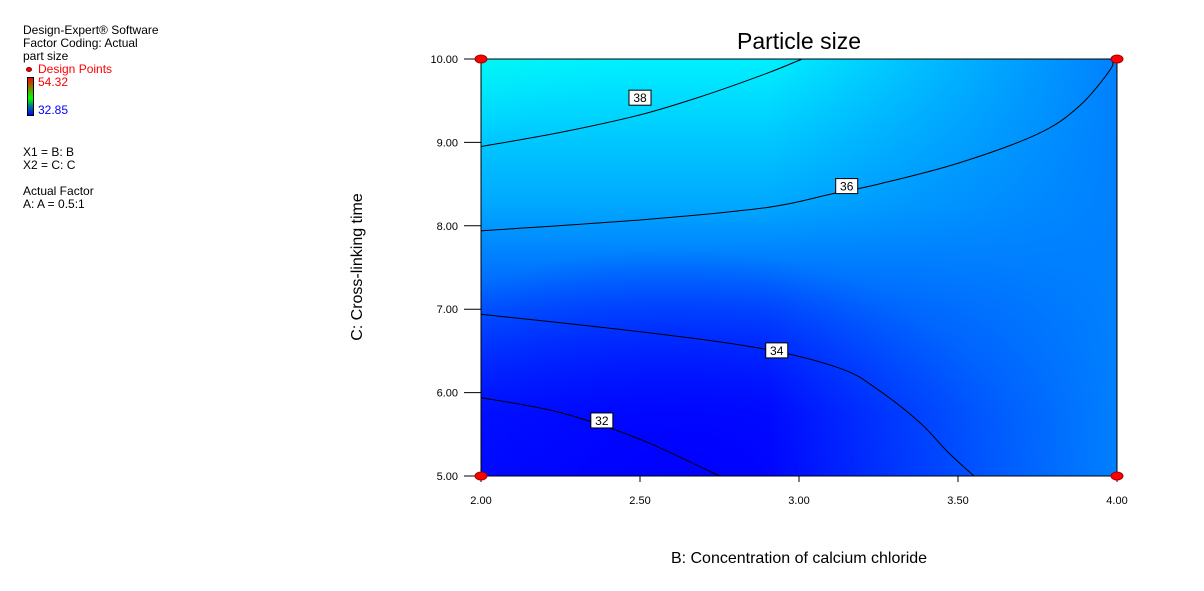 This screenshot has width=1204, height=591. I want to click on contour-label-36: 36, so click(847, 187).